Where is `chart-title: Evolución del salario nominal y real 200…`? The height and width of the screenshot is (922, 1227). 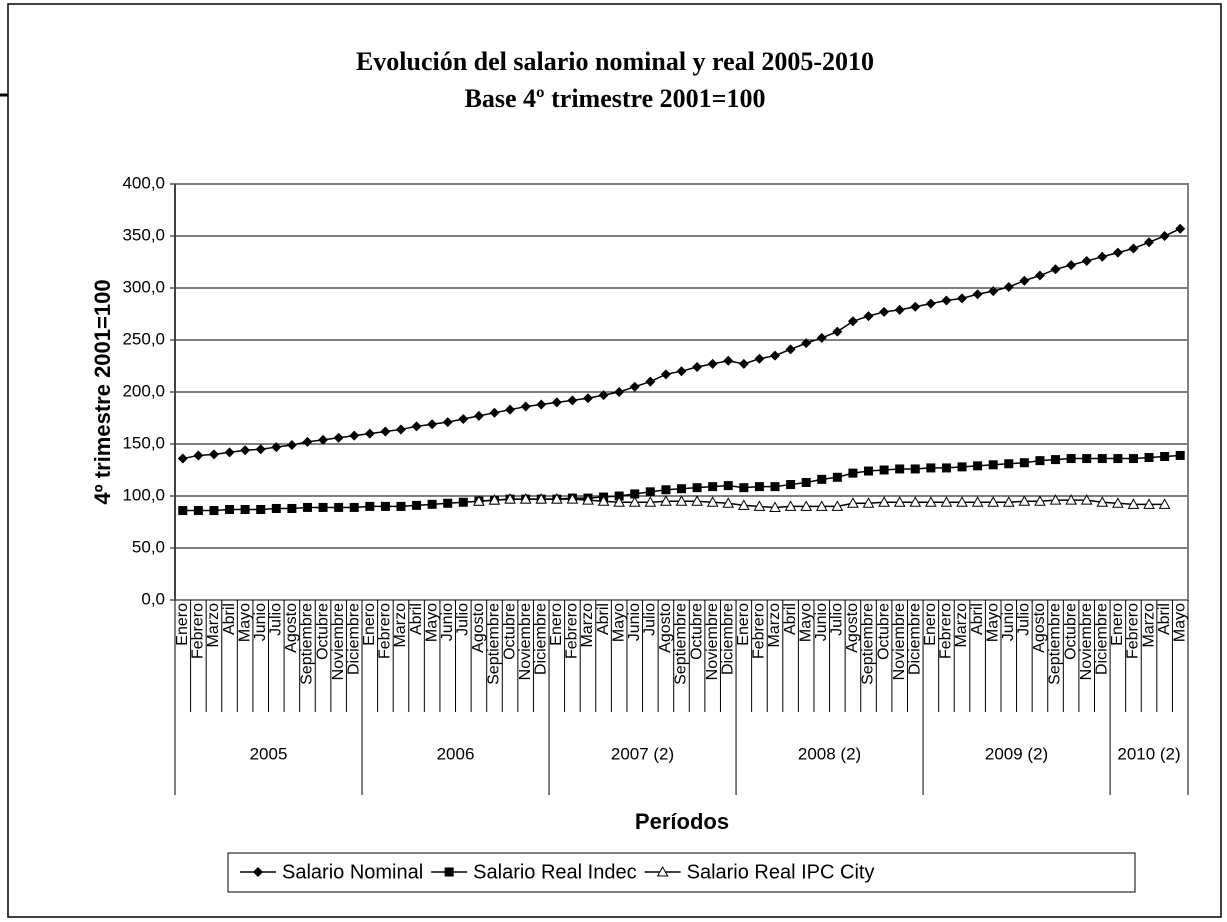 chart-title: Evolución del salario nominal y real 200… is located at coordinates (615, 61).